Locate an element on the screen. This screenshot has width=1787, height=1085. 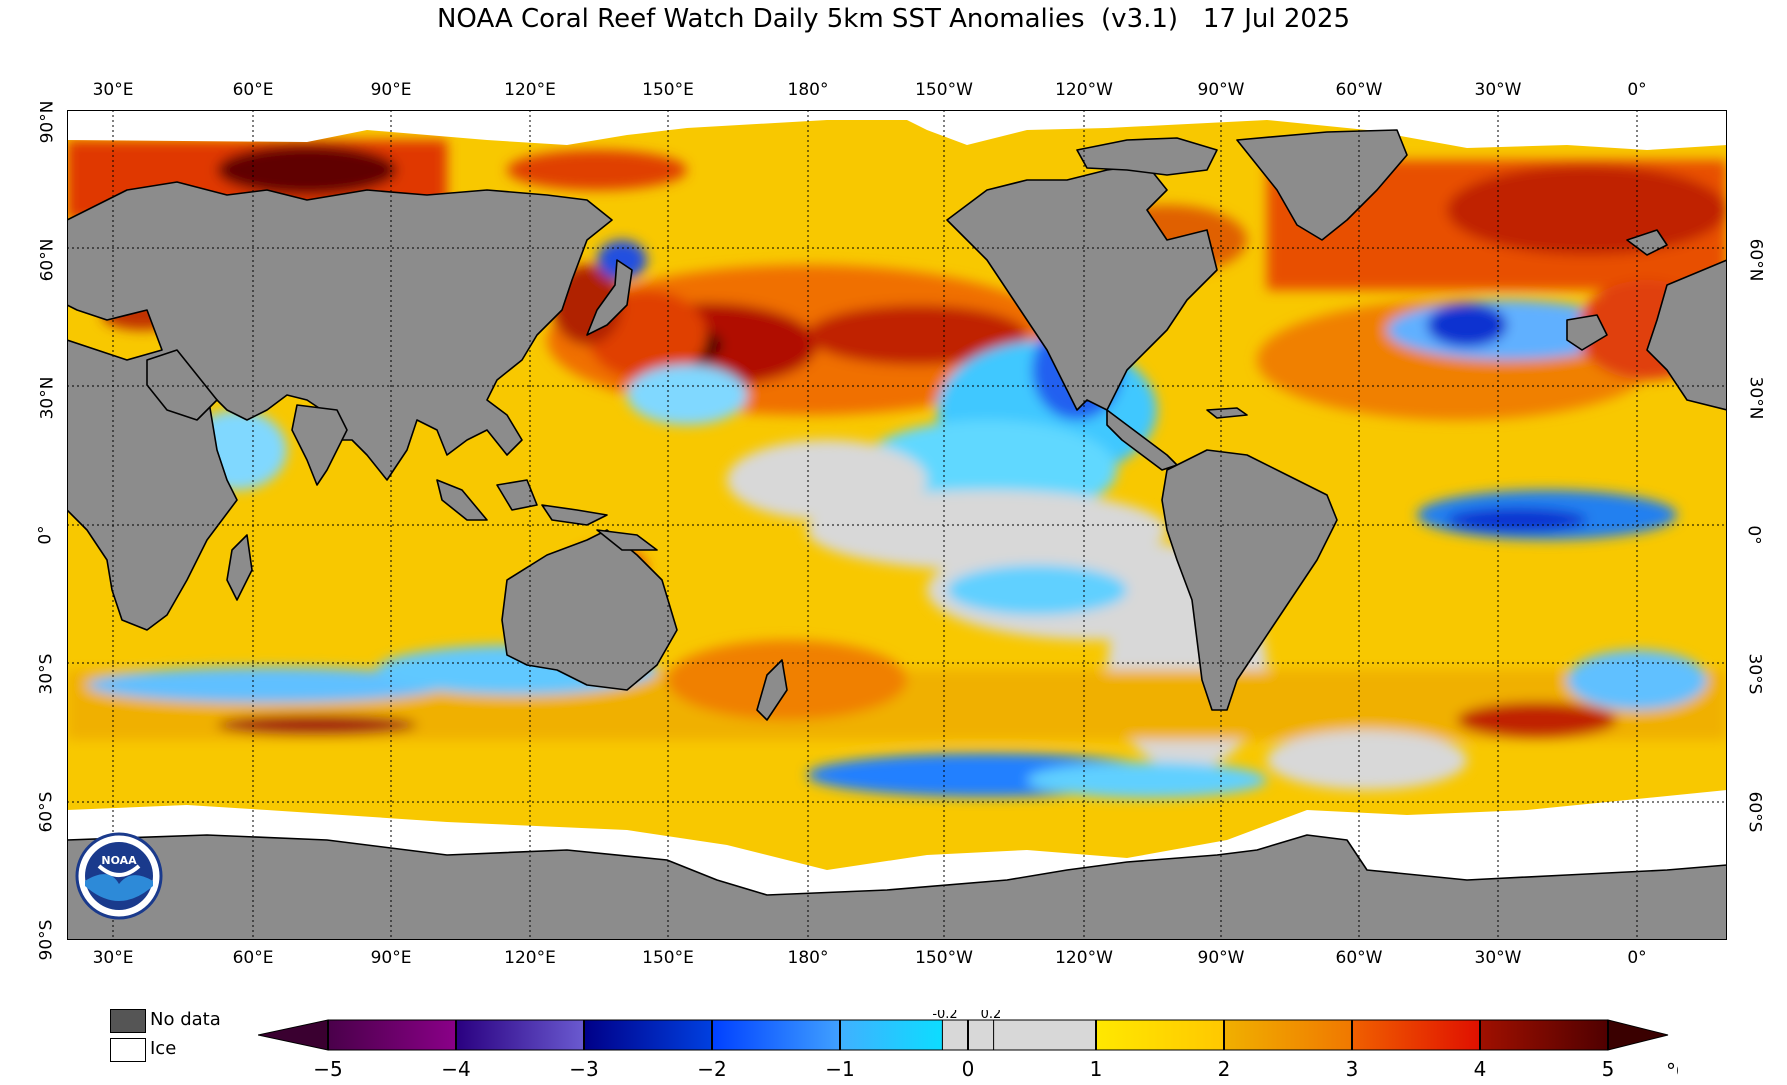
colorbar-tick-label: −3 is located at coordinates (583, 1068).